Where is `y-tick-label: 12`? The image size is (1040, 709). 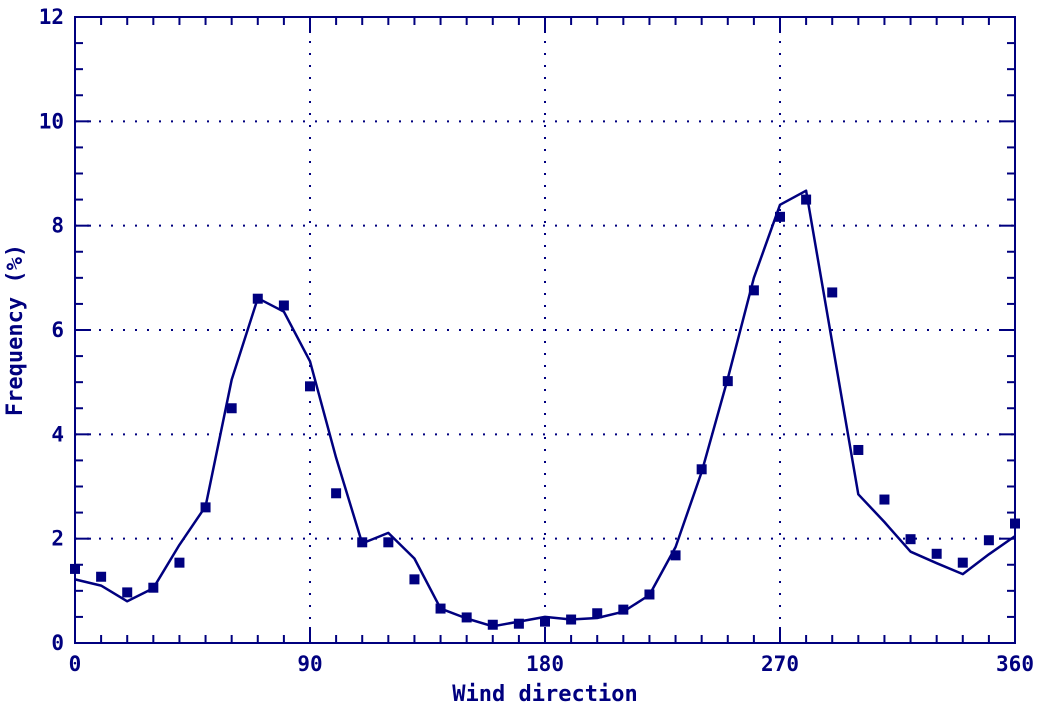
y-tick-label: 12 is located at coordinates (51, 17).